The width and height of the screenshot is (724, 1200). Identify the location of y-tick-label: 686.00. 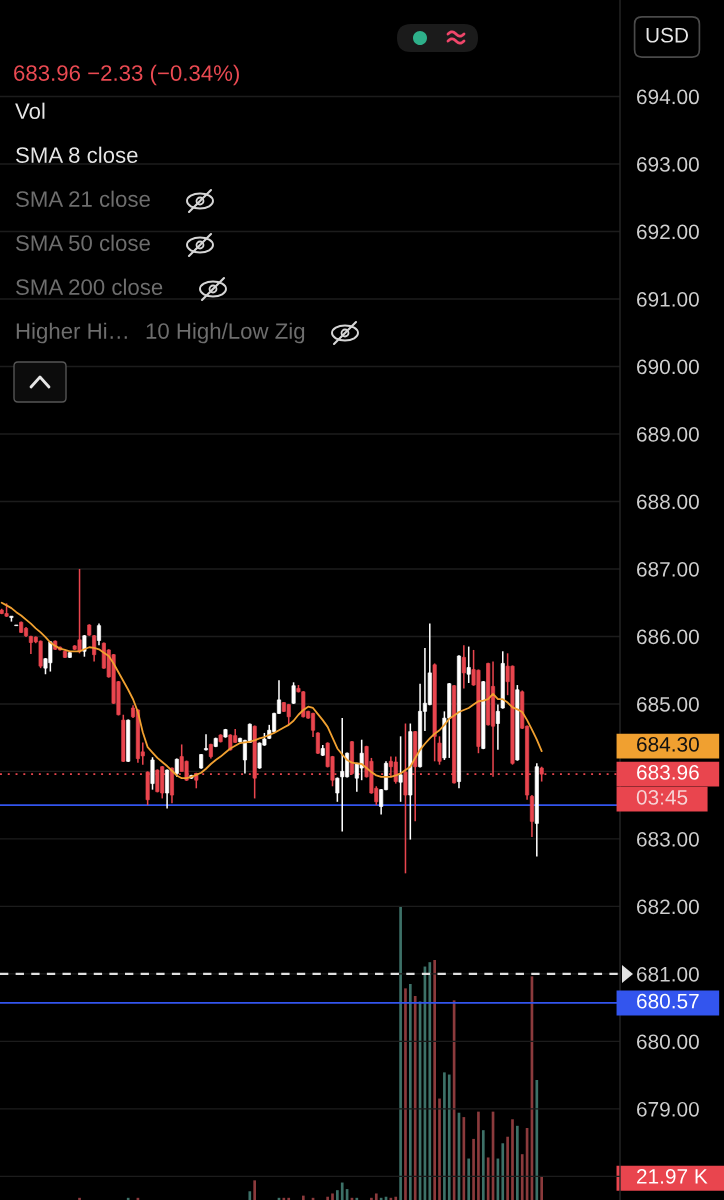
(668, 637).